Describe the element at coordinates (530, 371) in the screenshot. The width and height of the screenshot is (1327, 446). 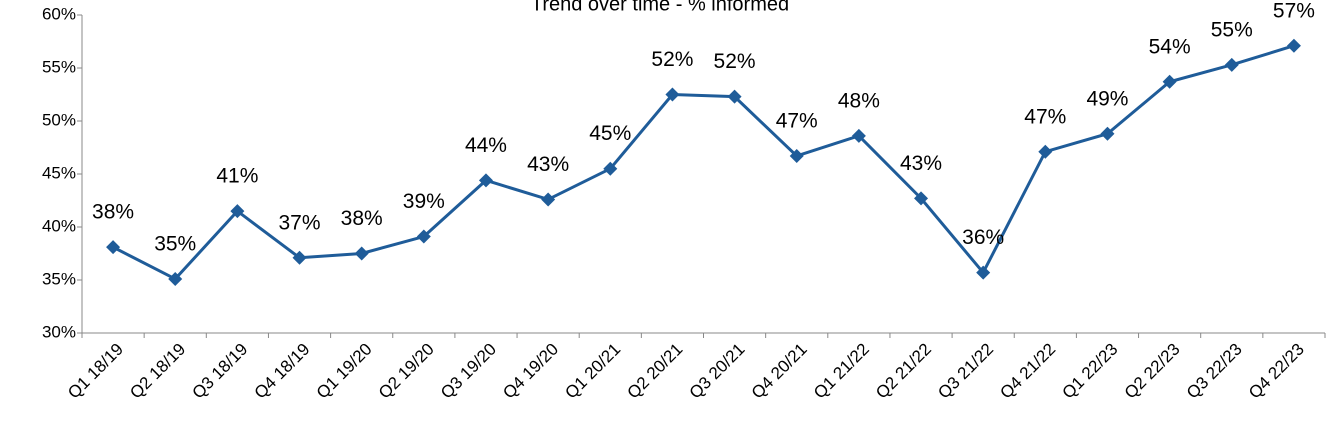
I see `x-tick-label: Q4 19/20` at that location.